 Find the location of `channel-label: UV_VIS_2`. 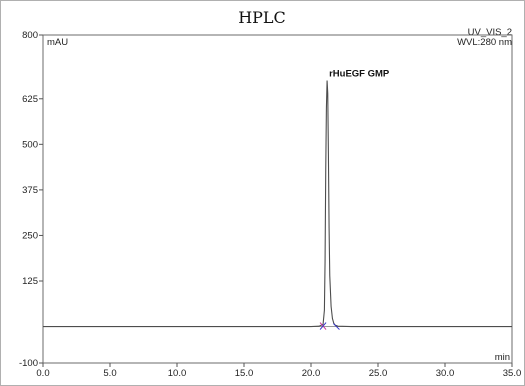

channel-label: UV_VIS_2 is located at coordinates (490, 32).